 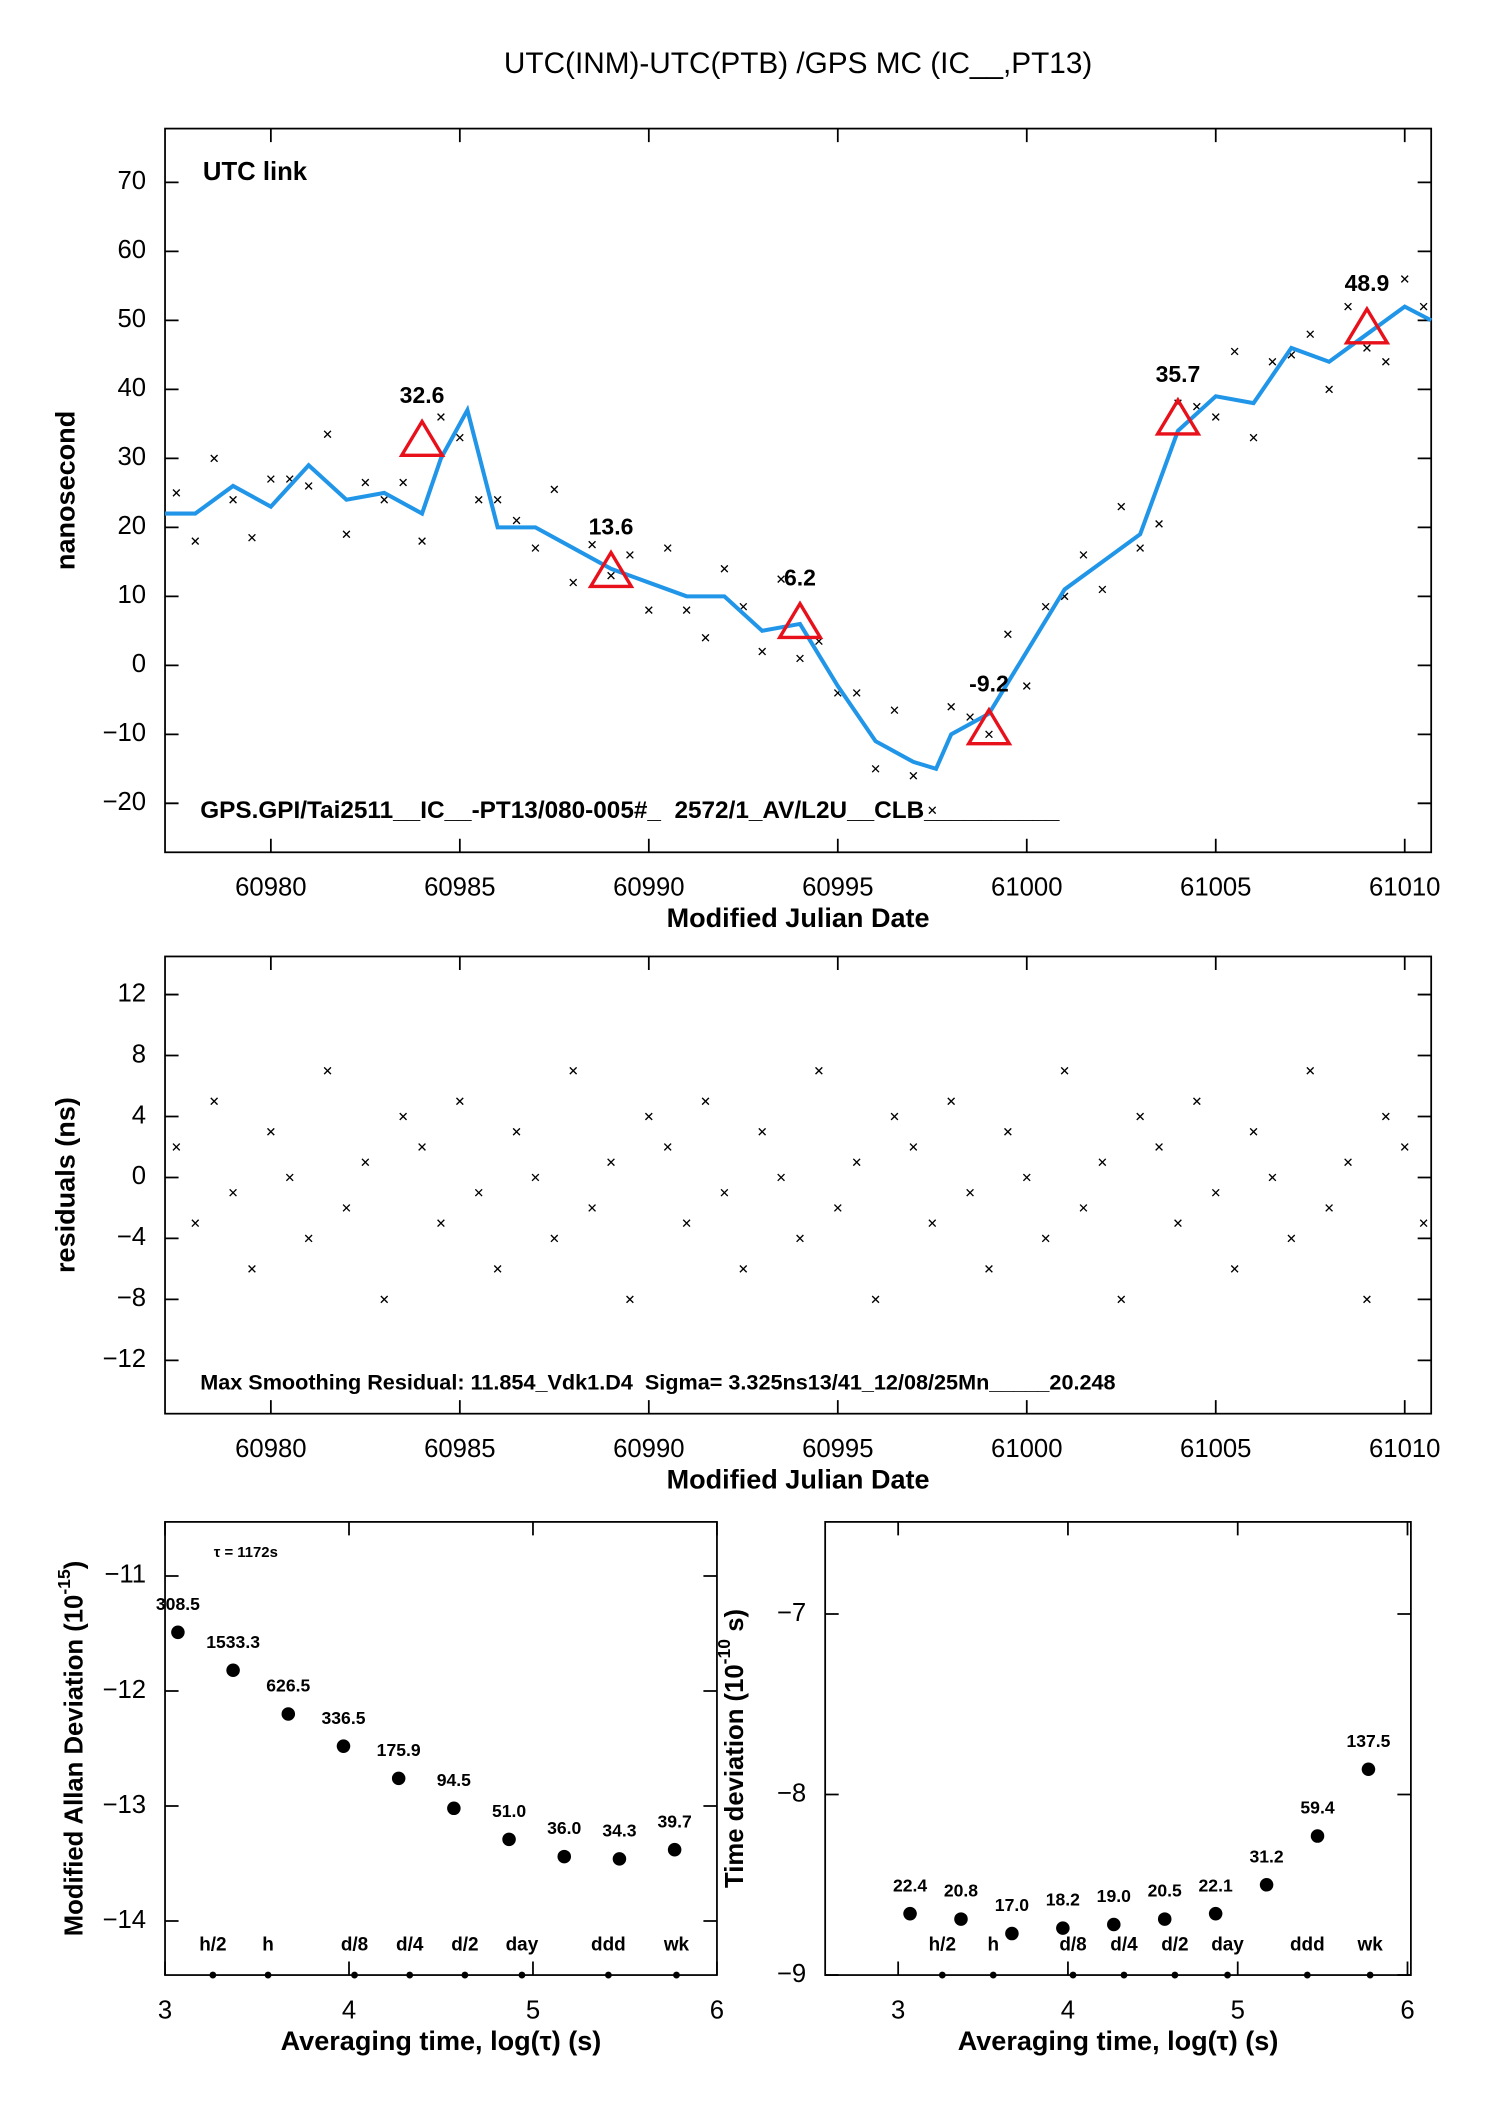 I want to click on y-tick-label: −20, so click(x=125, y=802).